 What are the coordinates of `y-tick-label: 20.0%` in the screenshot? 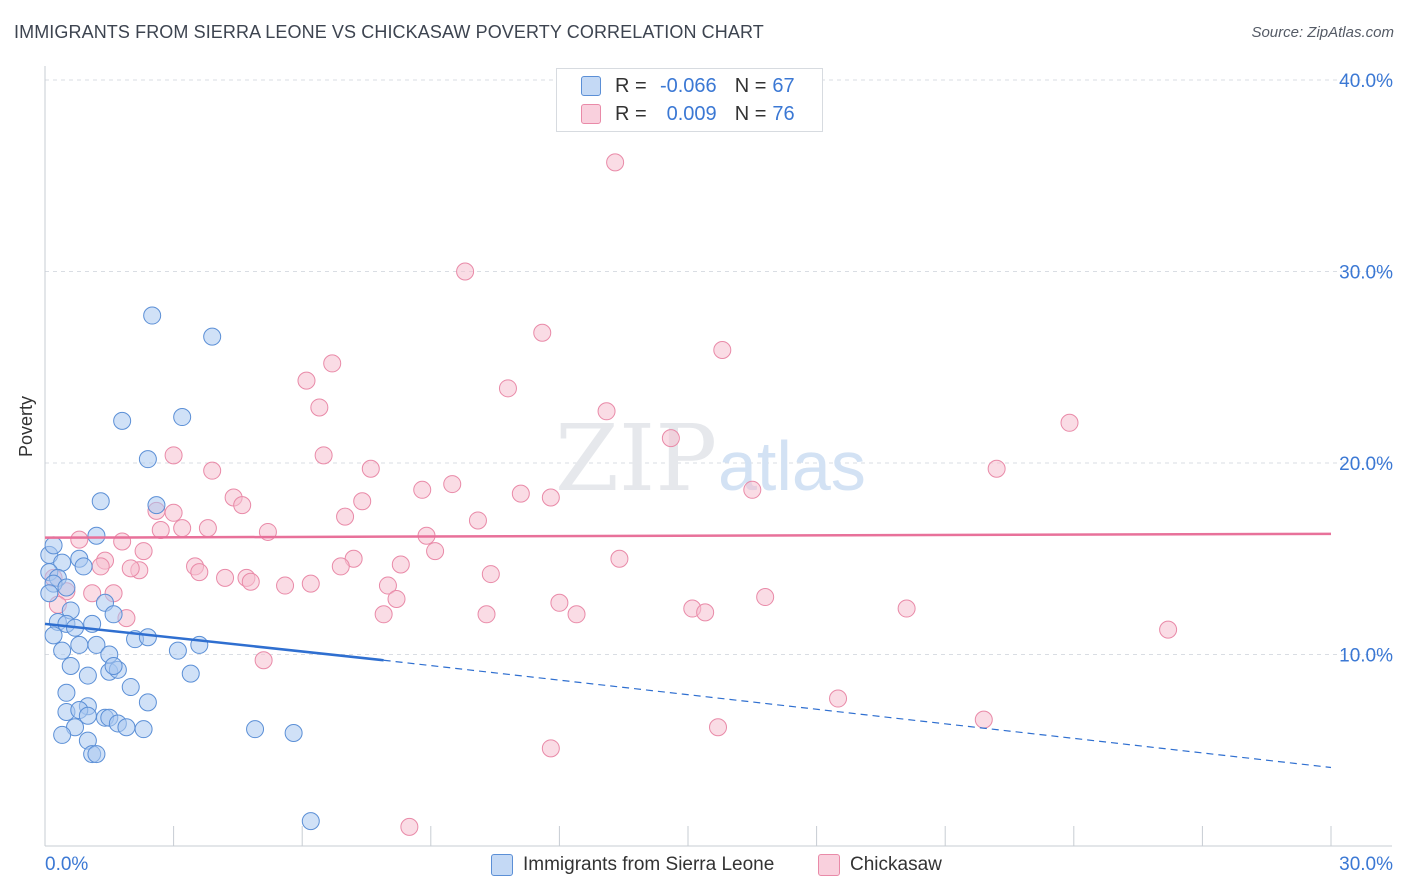 It's located at (1366, 464).